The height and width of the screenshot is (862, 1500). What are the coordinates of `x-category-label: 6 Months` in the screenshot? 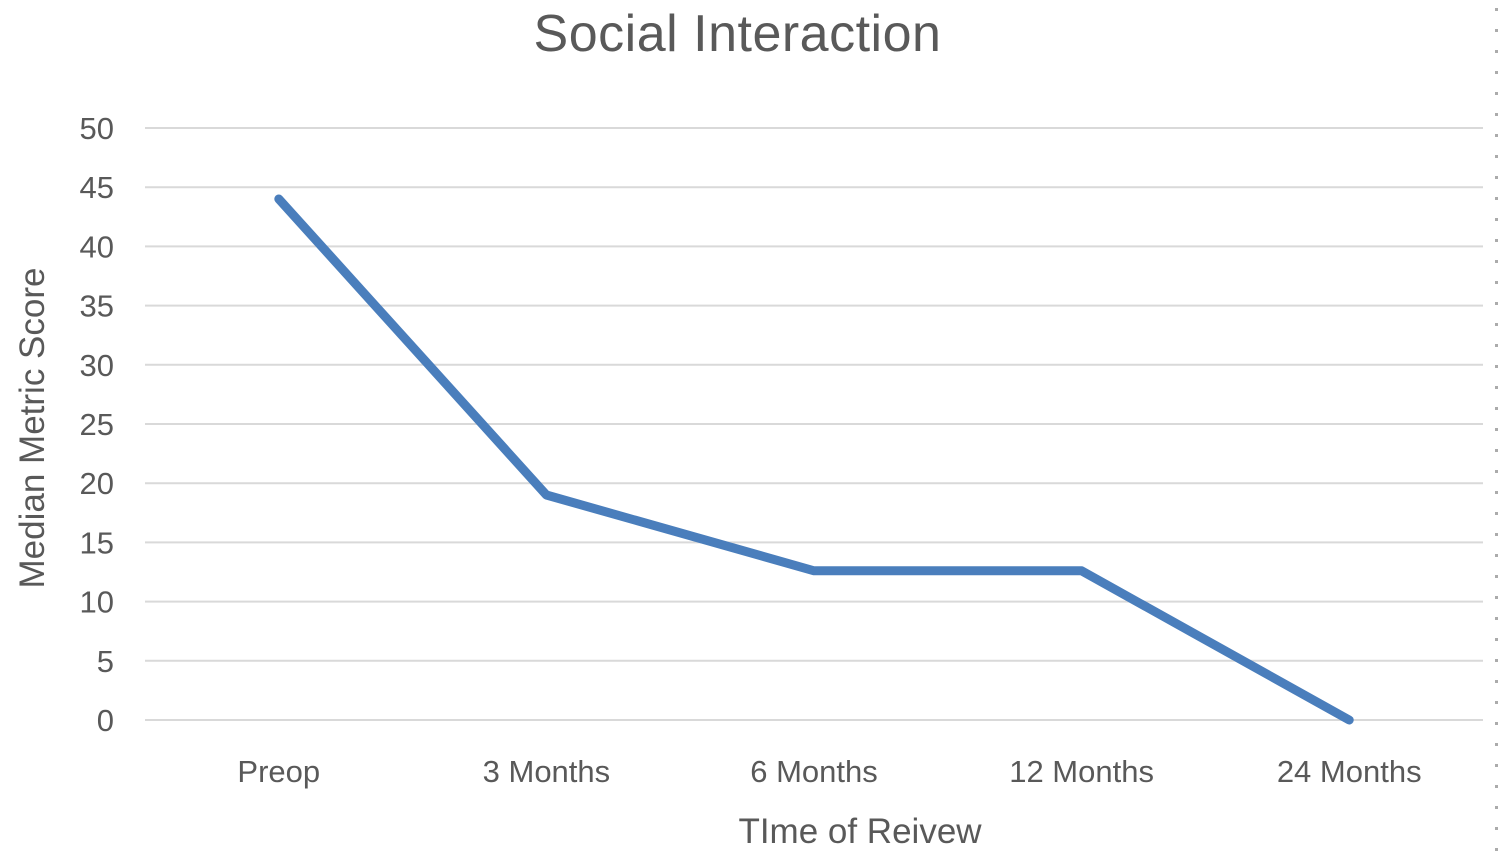 It's located at (814, 771).